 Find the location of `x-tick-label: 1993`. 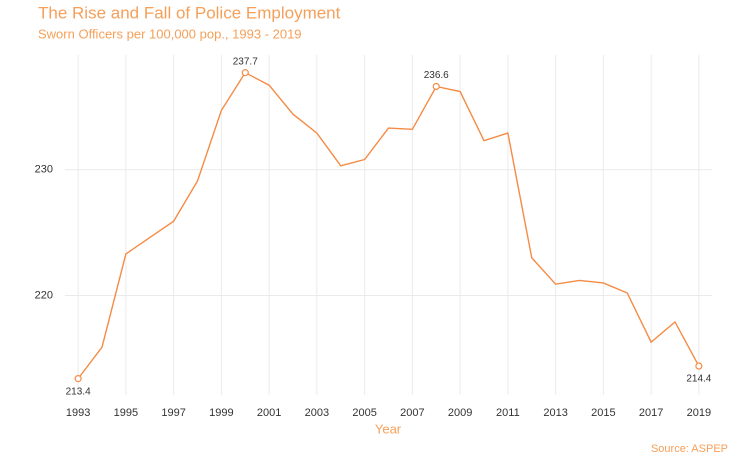

x-tick-label: 1993 is located at coordinates (78, 413).